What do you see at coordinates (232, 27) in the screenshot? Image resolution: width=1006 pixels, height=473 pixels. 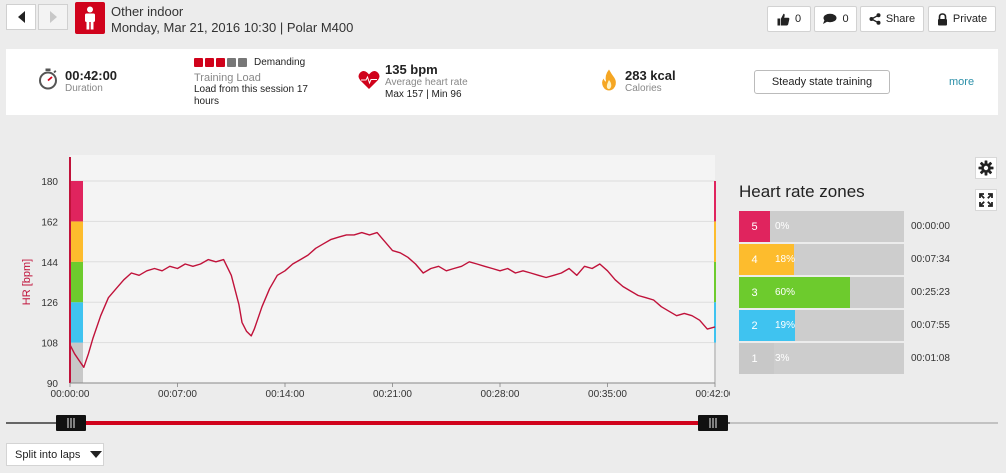 I see `session-date-device: Monday, Mar 21, 2016 10:30 | Polar M400` at bounding box center [232, 27].